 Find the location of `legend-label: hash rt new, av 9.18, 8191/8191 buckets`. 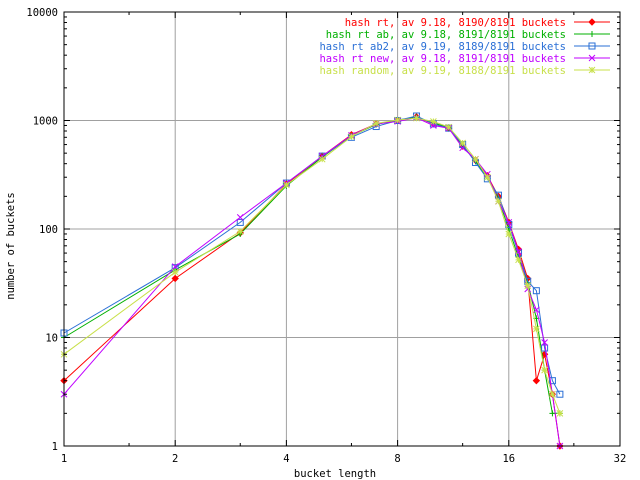

legend-label: hash rt new, av 9.18, 8191/8191 buckets is located at coordinates (442, 59).